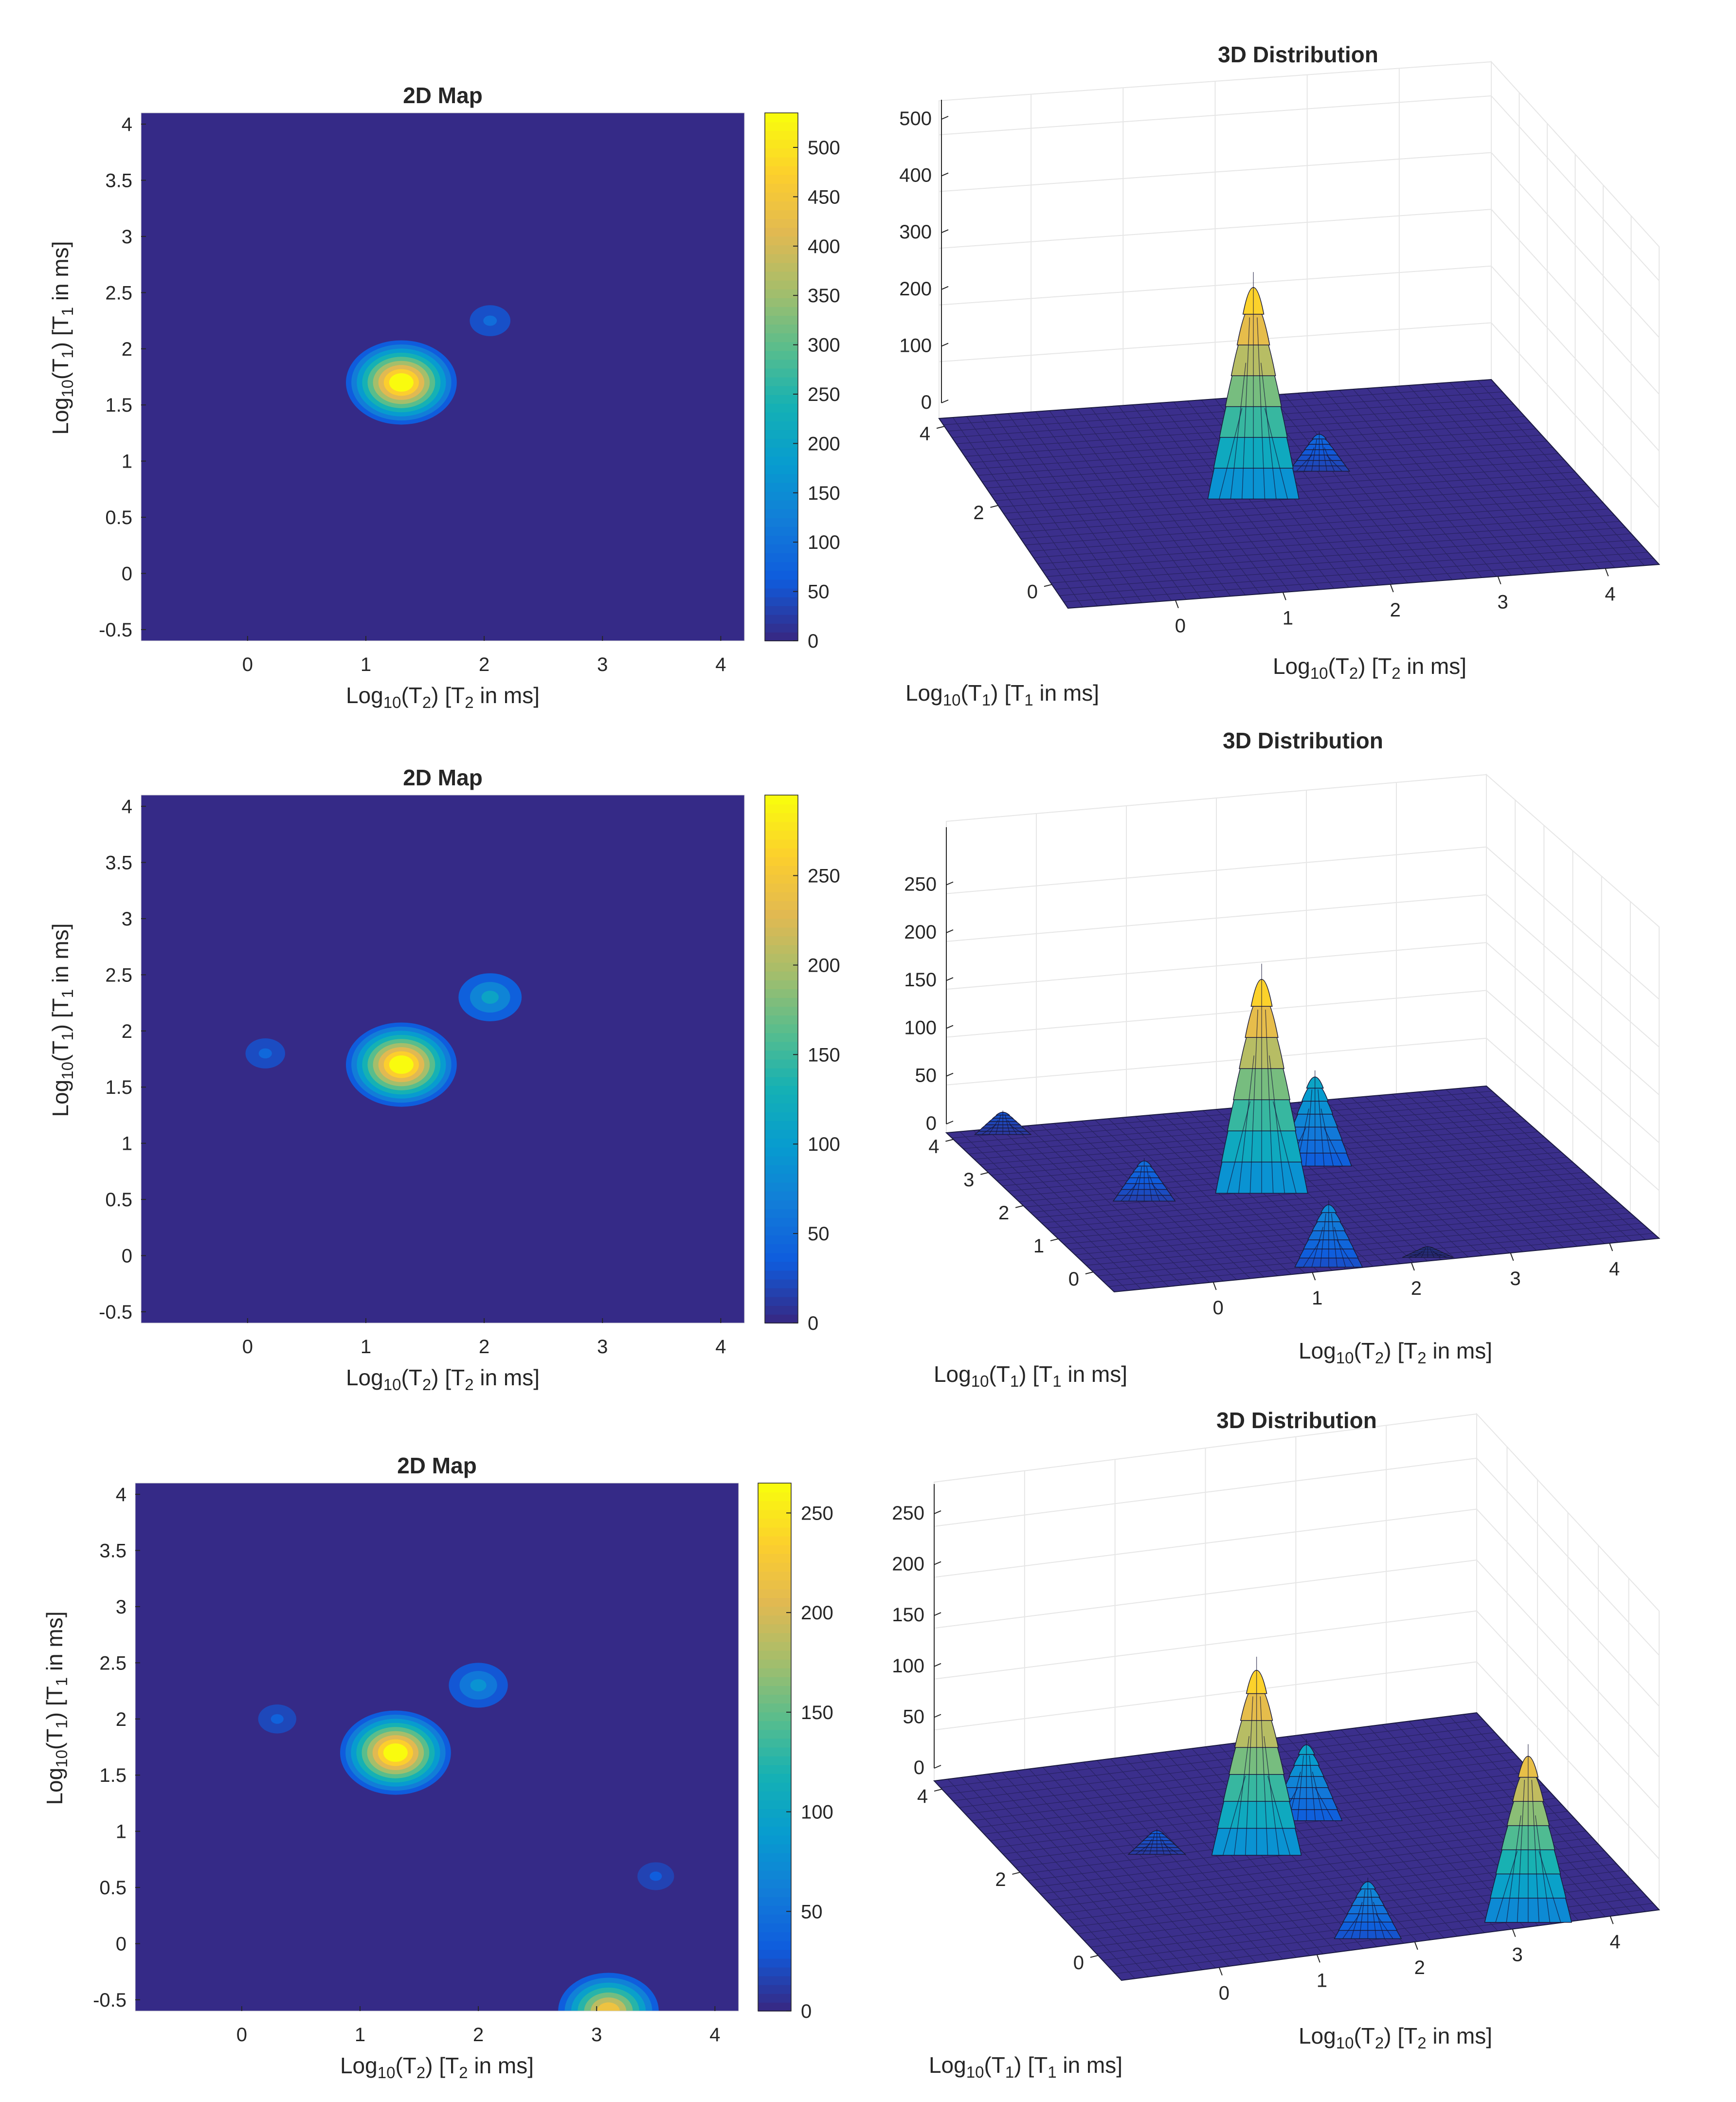 The width and height of the screenshot is (1736, 2102). What do you see at coordinates (1016, 1873) in the screenshot?
I see `y-tick-mark` at bounding box center [1016, 1873].